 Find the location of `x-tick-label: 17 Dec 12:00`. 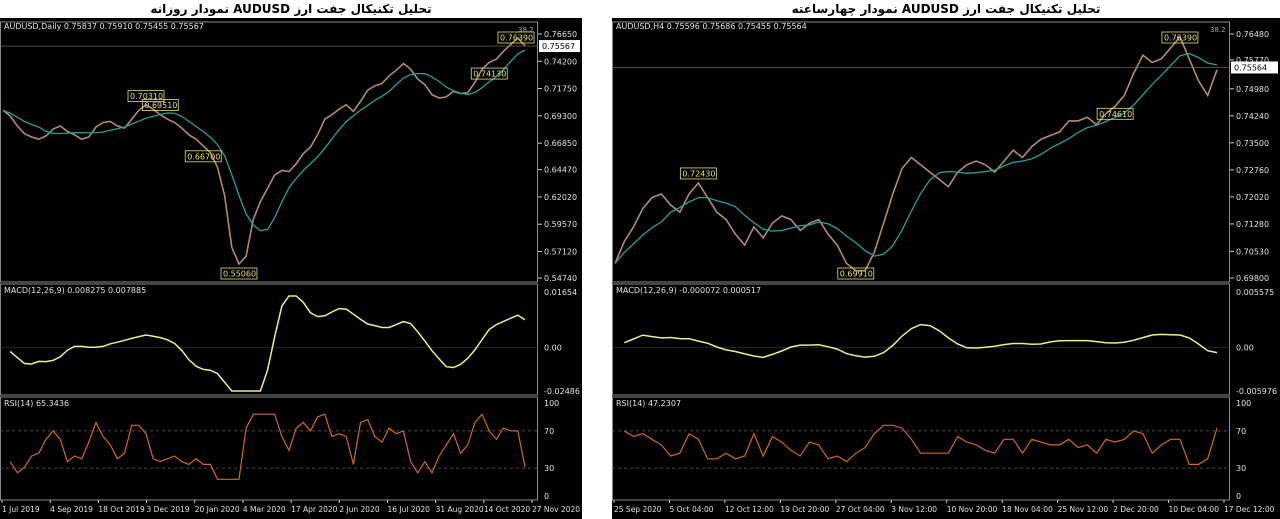

x-tick-label: 17 Dec 12:00 is located at coordinates (1249, 509).